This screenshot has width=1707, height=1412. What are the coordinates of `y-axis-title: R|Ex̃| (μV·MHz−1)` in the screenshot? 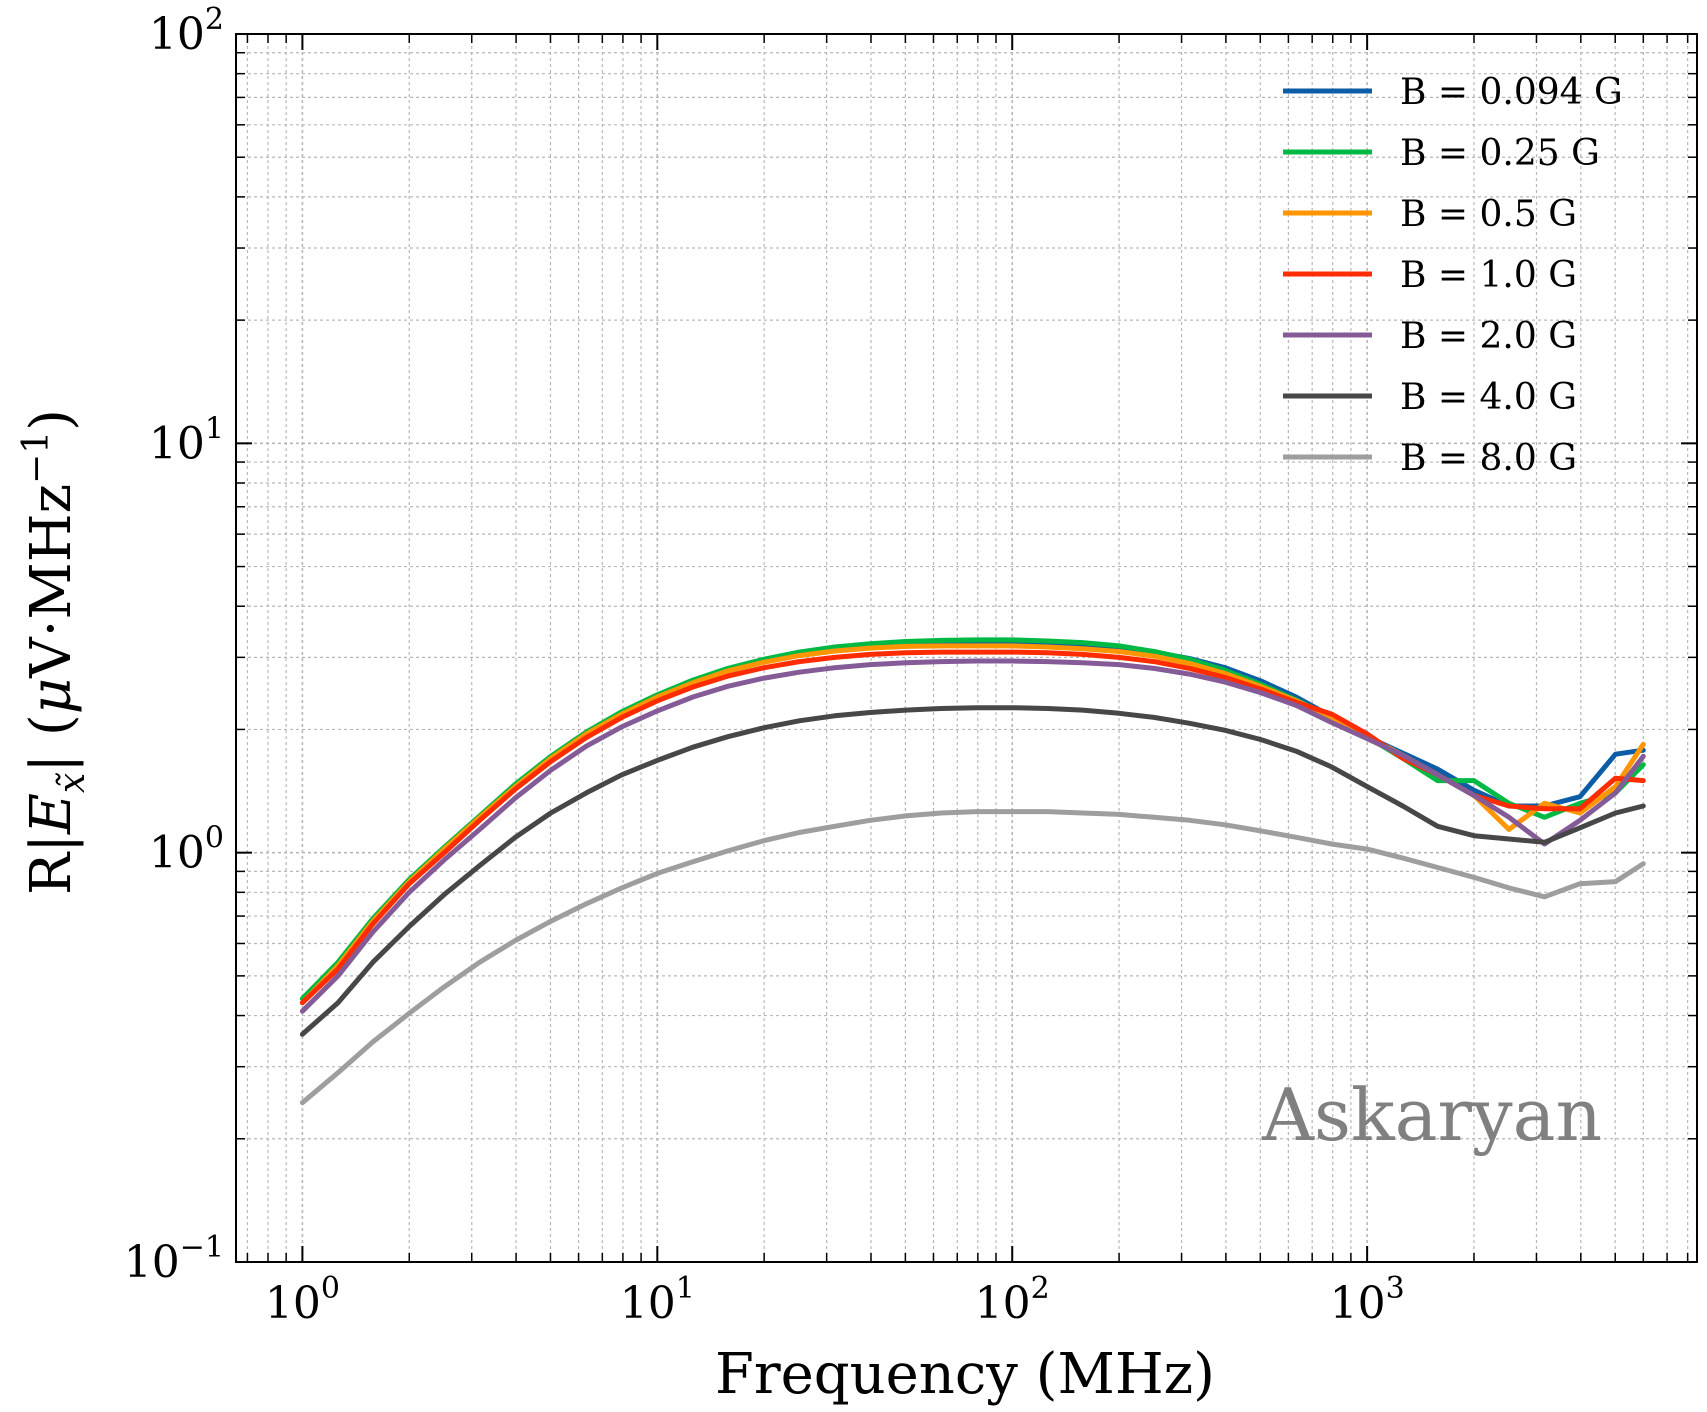 It's located at (54, 652).